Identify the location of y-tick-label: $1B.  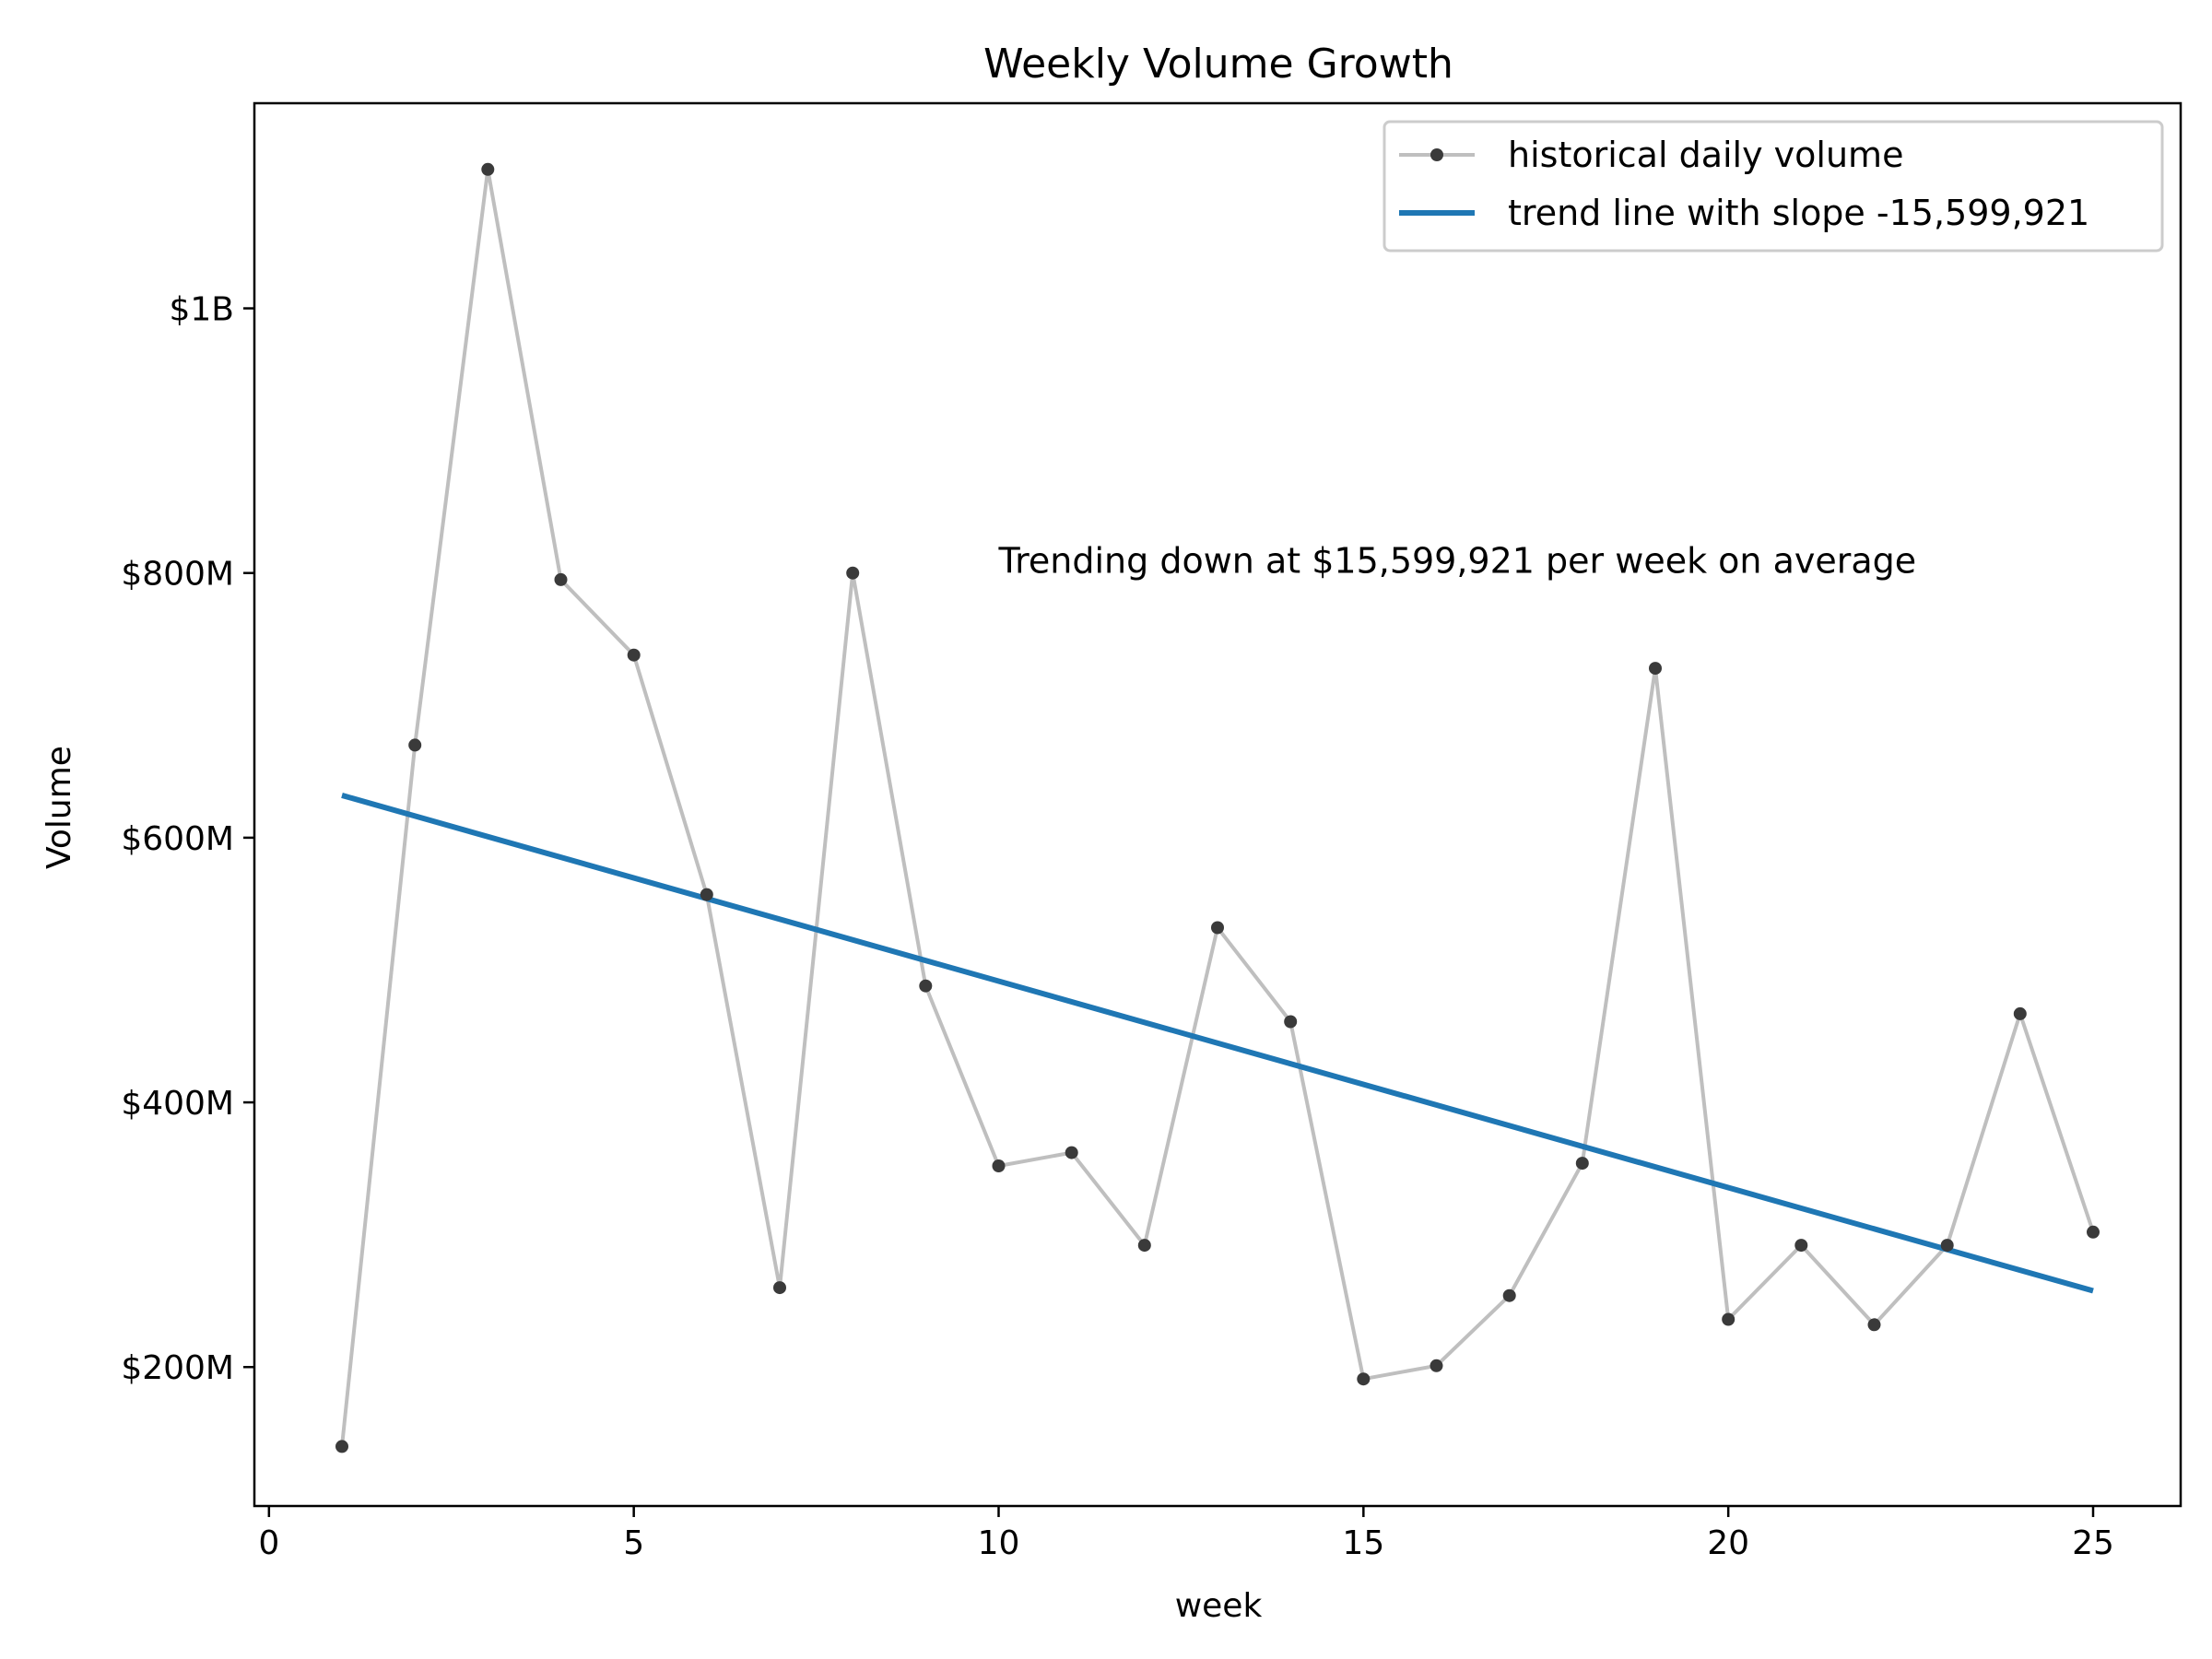
(201, 310).